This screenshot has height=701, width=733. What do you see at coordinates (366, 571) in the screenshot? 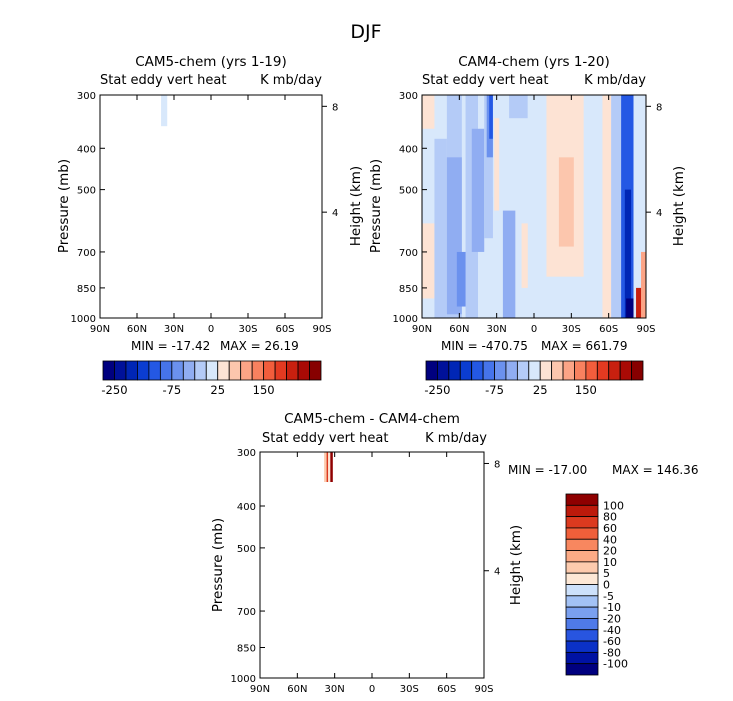
I see `panel-diff-plot: 90N 60N 30N 0 30S 60S 90S 300 400 500 700 850 1000 8 4` at bounding box center [366, 571].